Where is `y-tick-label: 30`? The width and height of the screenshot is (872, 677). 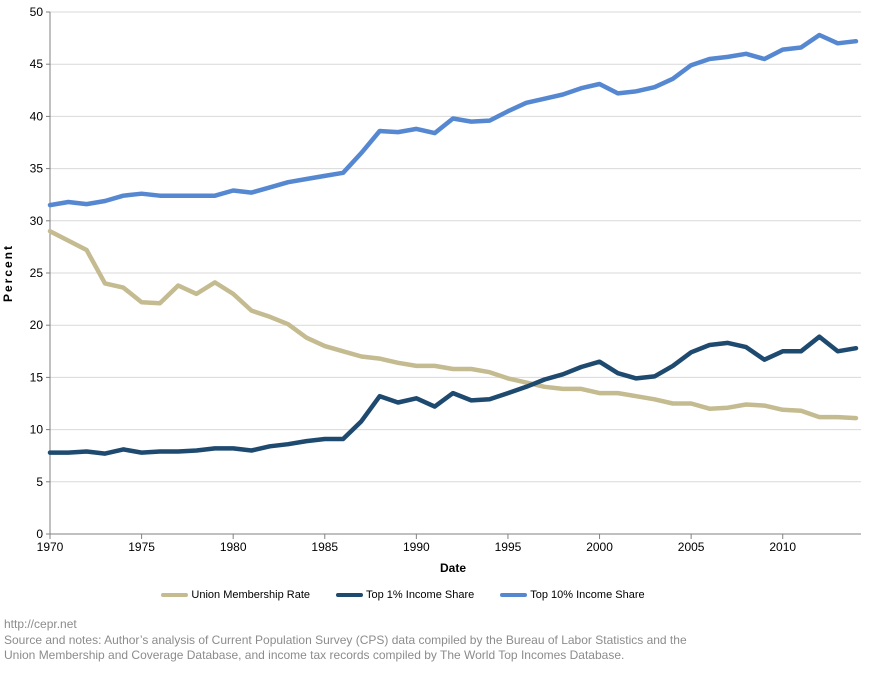
y-tick-label: 30 is located at coordinates (37, 221).